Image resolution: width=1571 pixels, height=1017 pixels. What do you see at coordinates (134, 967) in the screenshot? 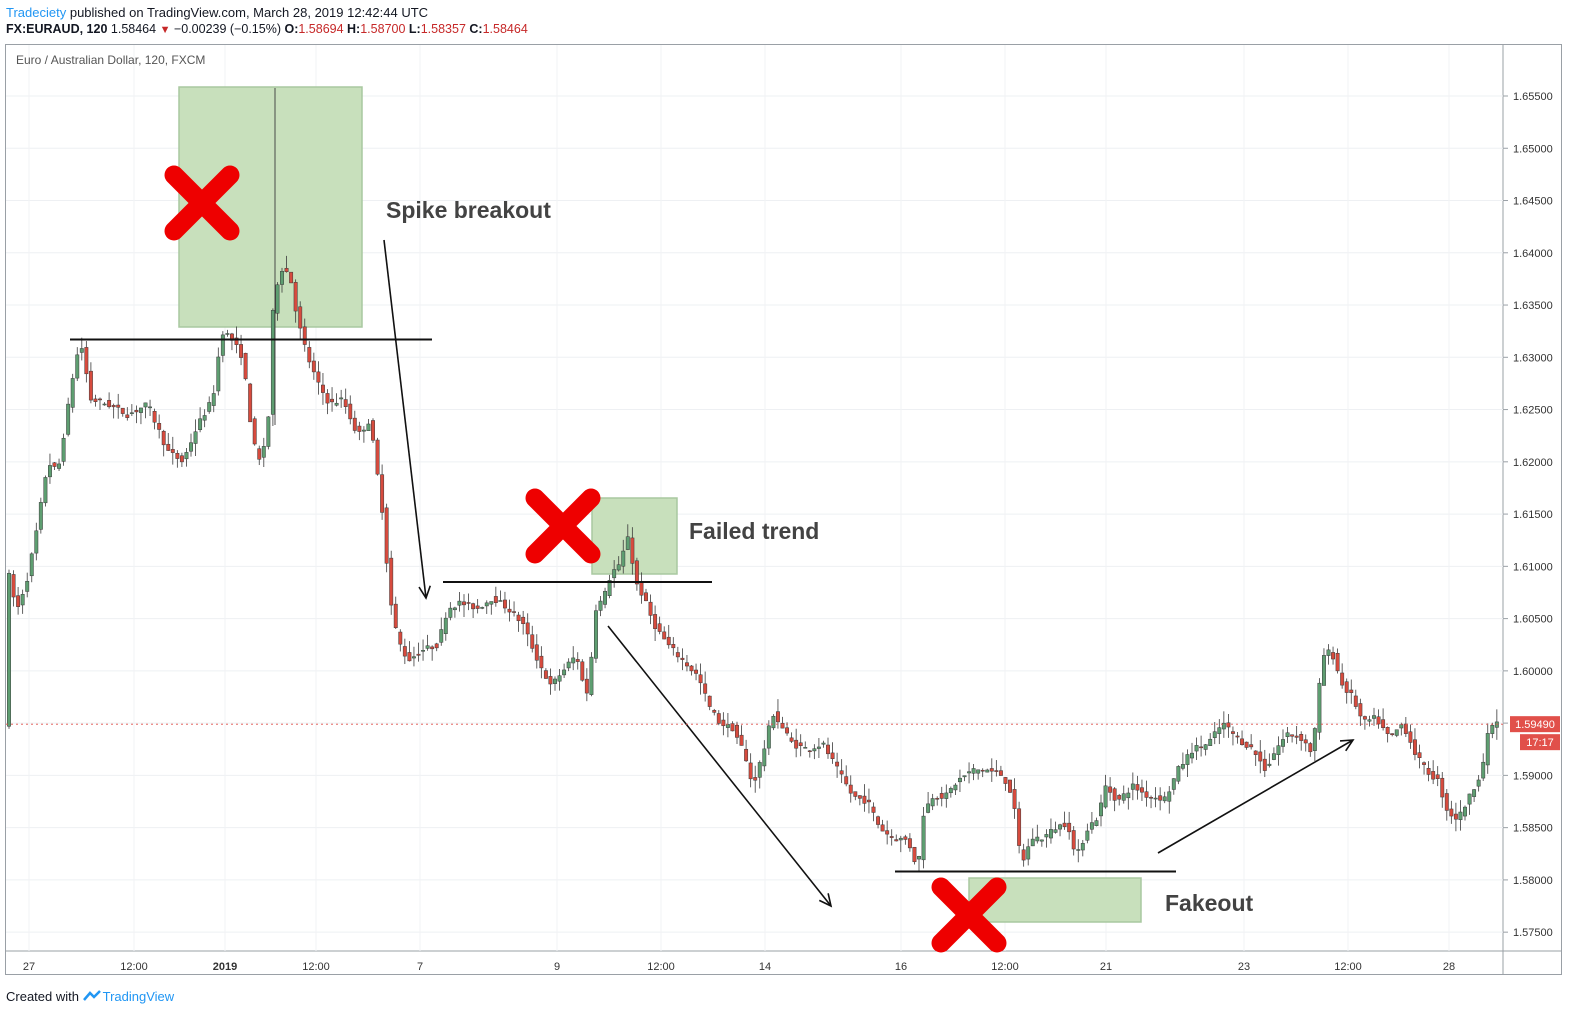
I see `time-tick-label: 12:00` at bounding box center [134, 967].